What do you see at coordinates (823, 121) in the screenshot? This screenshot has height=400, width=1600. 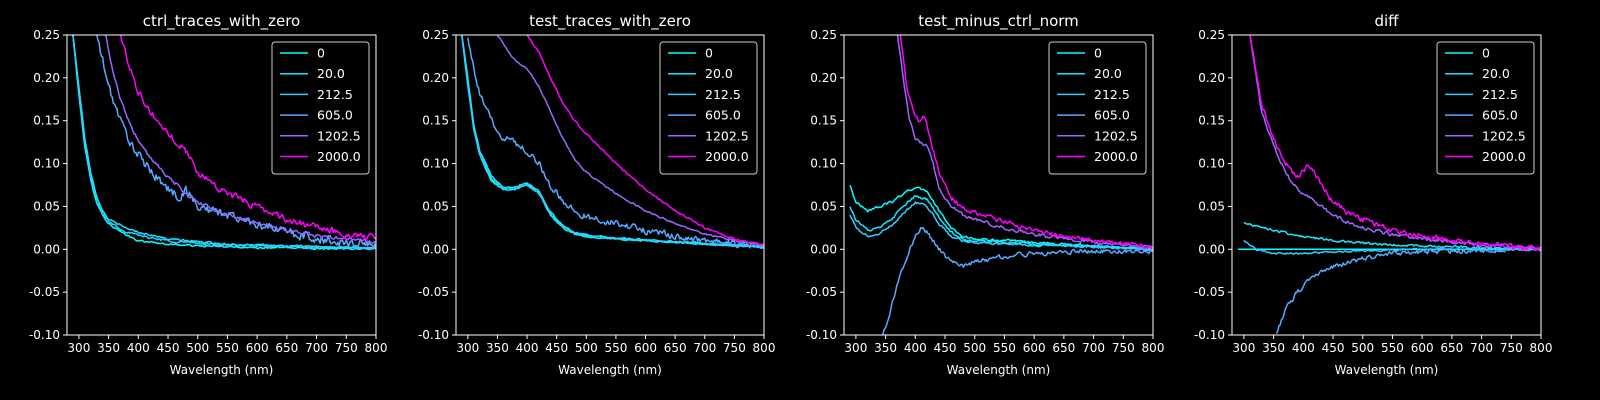 I see `y-tick-label: 0.15` at bounding box center [823, 121].